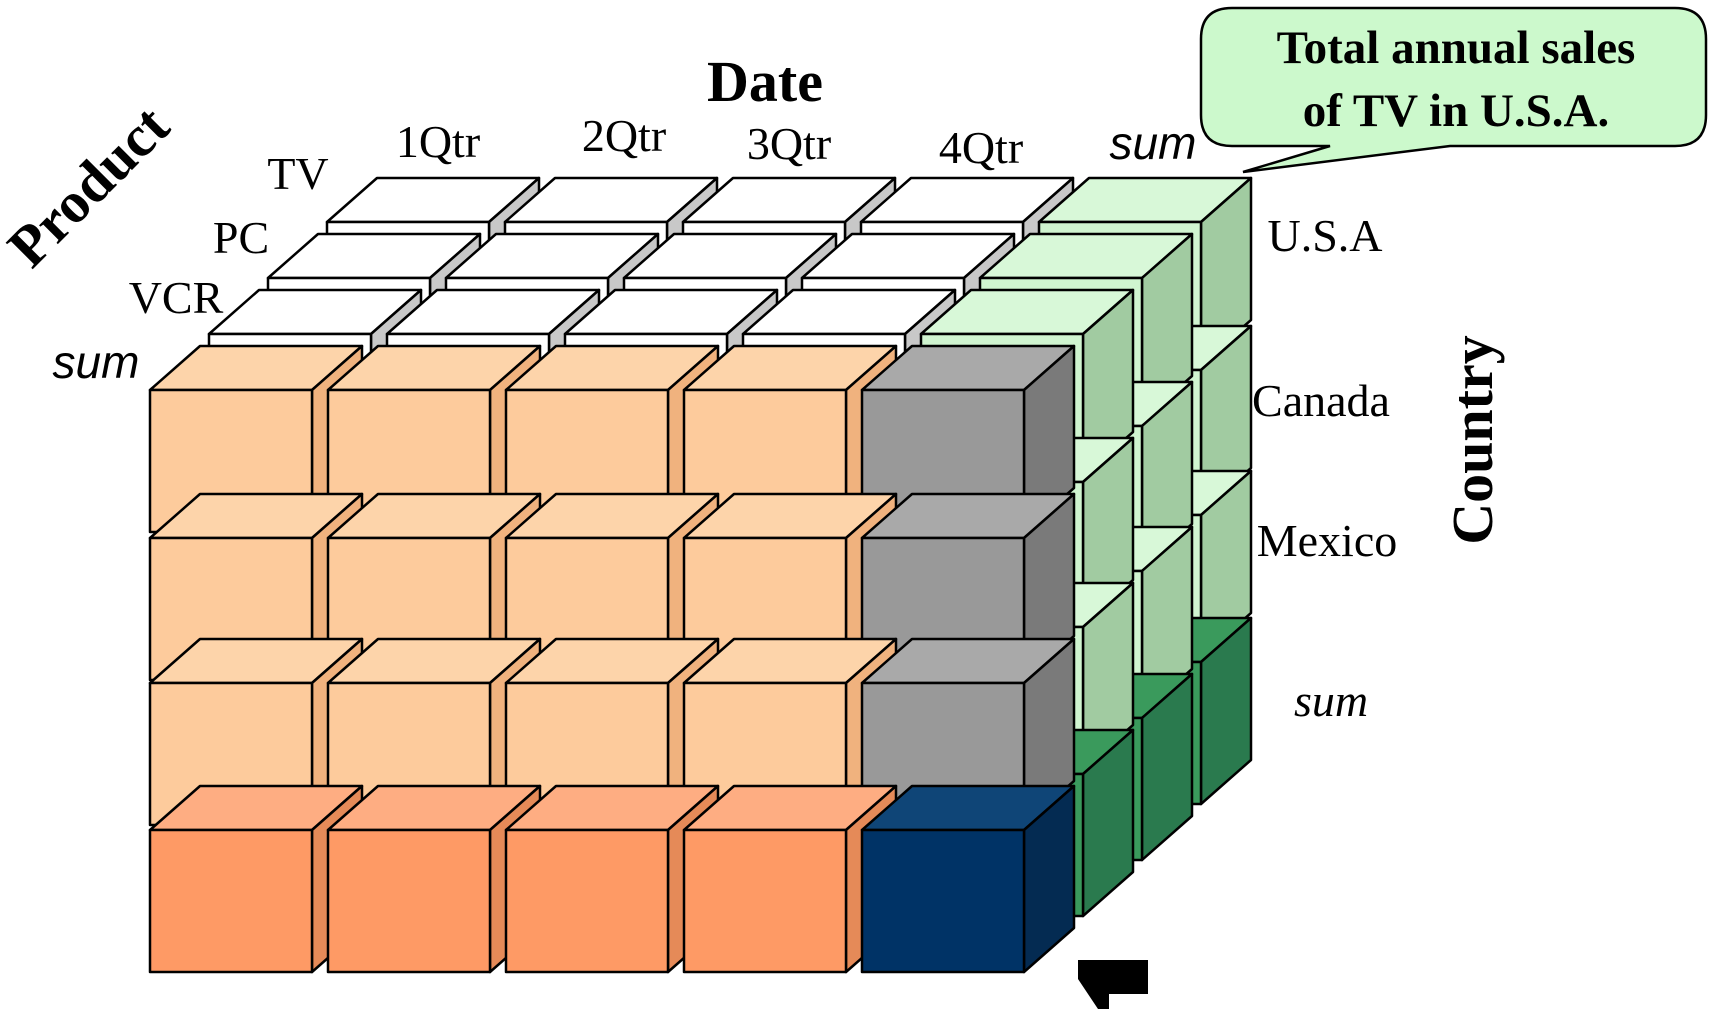 This screenshot has height=1009, width=1715. Describe the element at coordinates (765, 81) in the screenshot. I see `date-axis-title: Date` at that location.